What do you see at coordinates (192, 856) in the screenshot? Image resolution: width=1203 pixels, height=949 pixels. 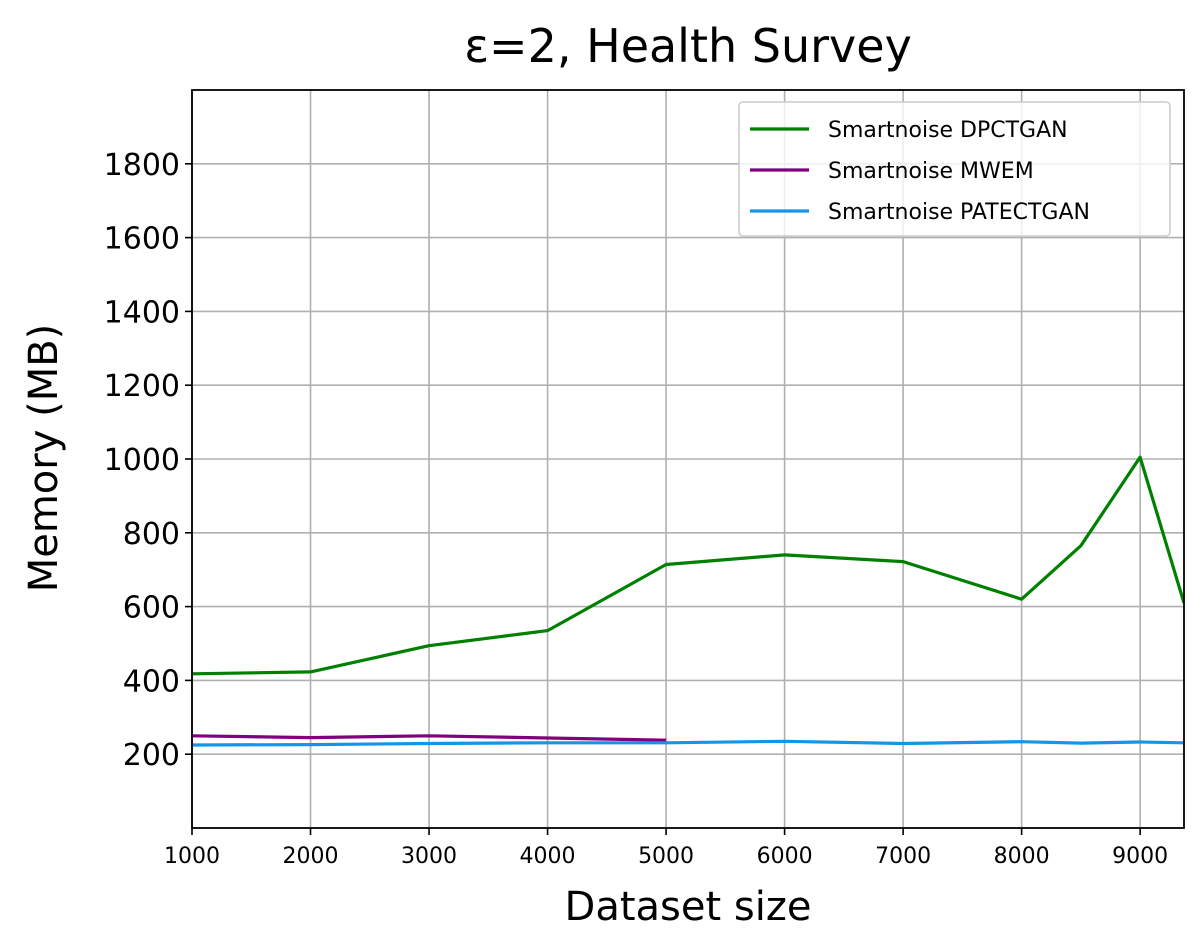 I see `x-tick-label: 1000` at bounding box center [192, 856].